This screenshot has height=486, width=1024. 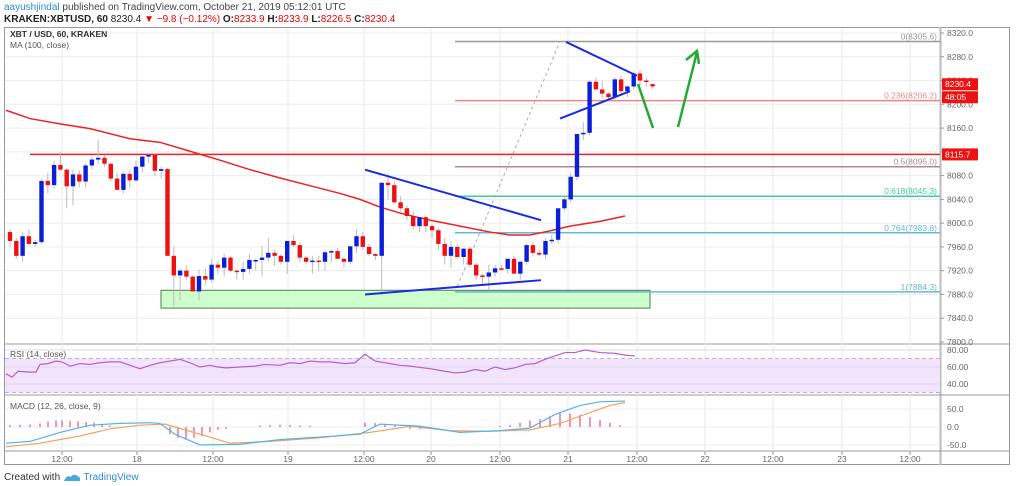 What do you see at coordinates (111, 477) in the screenshot?
I see `tradingview-link: TradingView` at bounding box center [111, 477].